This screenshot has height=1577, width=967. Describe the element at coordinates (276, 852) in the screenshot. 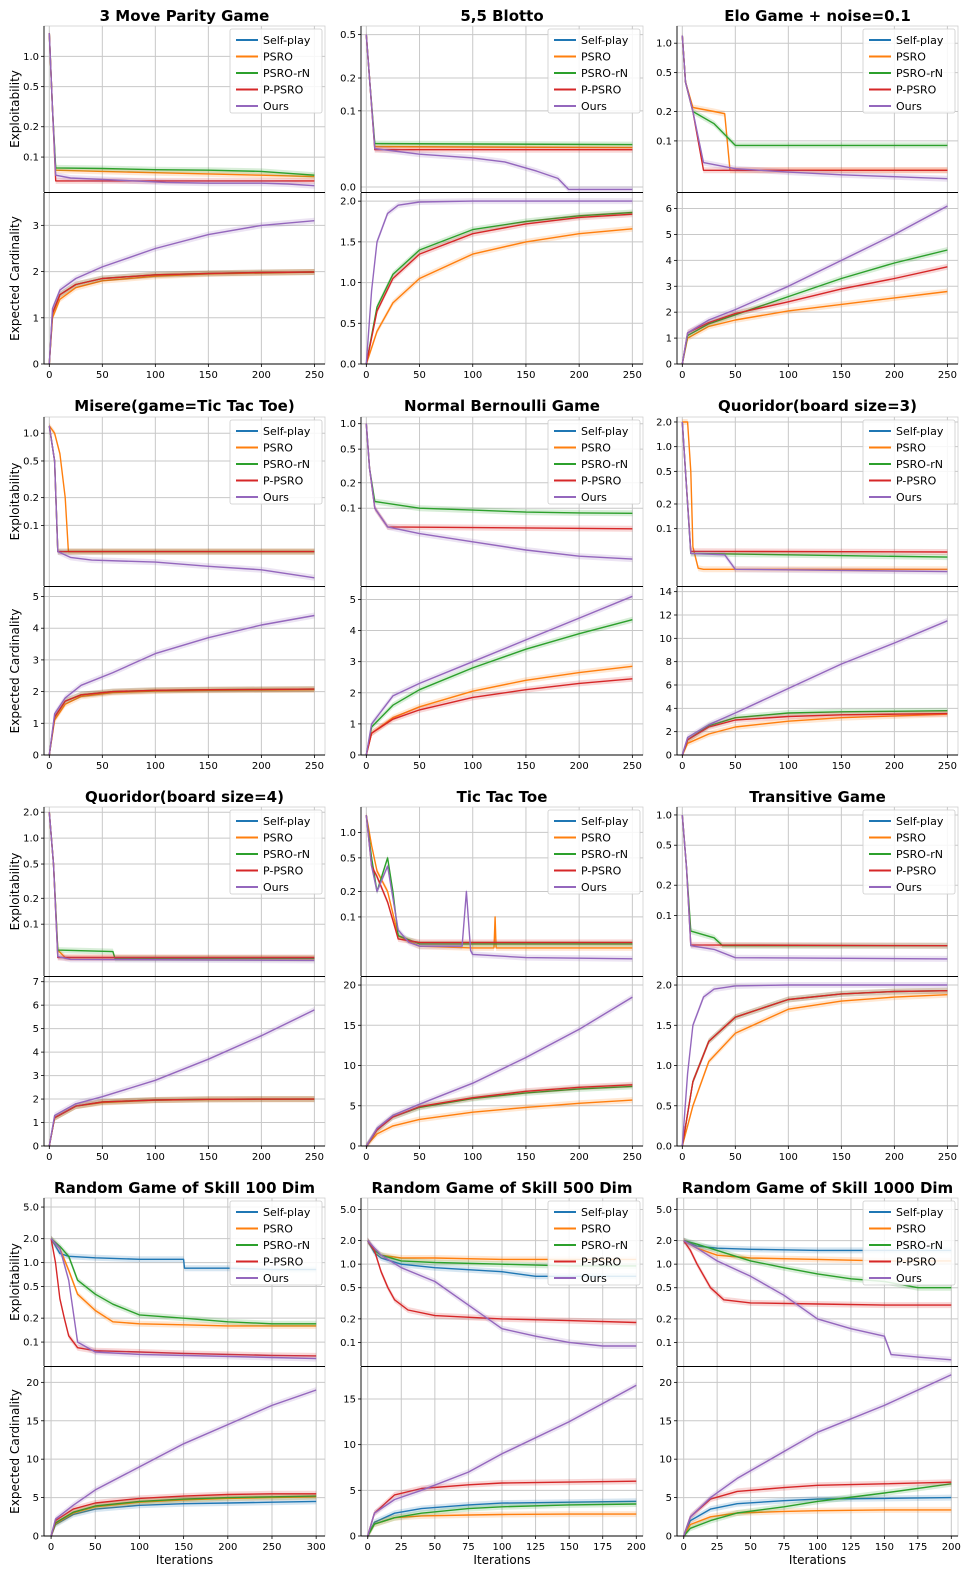

I see `legend: Self-play PSRO PSRO-rN P-PSRO Ours` at that location.